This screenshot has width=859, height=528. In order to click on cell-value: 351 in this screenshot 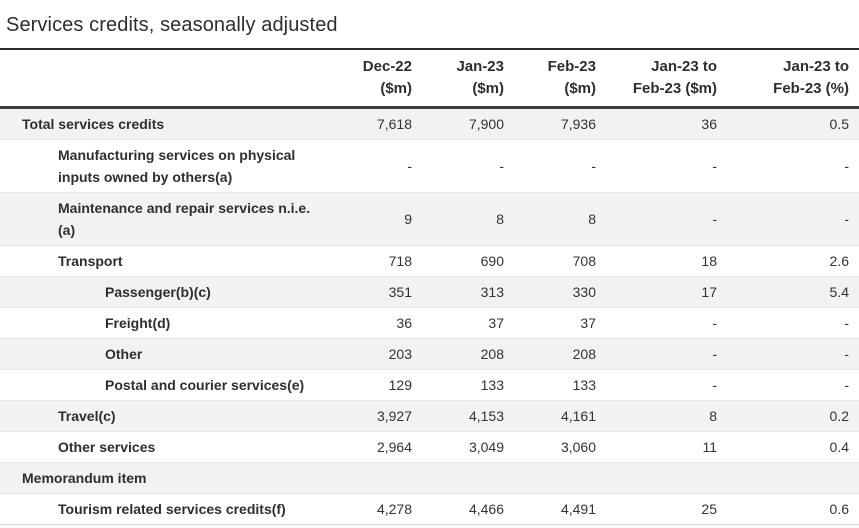, I will do `click(384, 292)`.